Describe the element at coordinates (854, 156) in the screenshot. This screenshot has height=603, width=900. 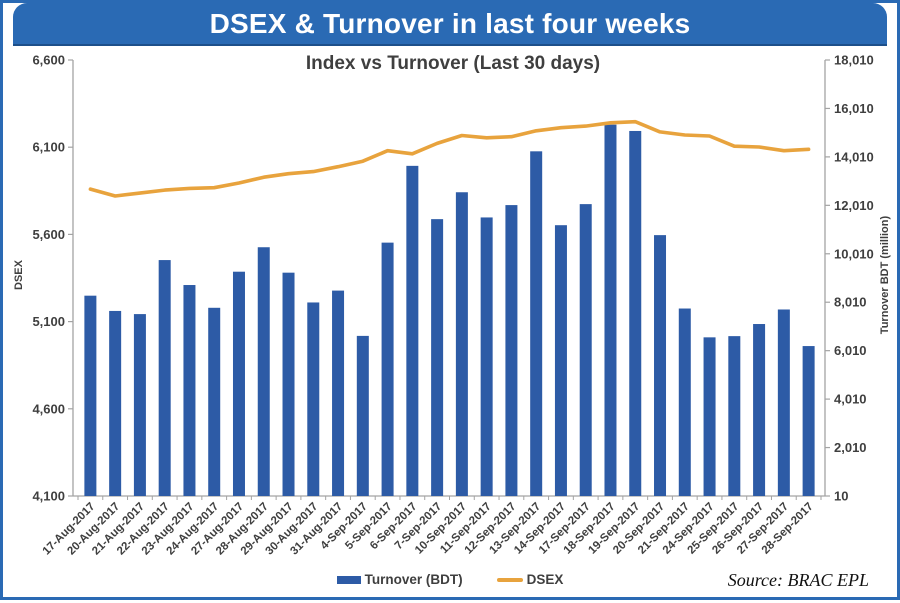
I see `right-axis-tick-label: 14,010` at that location.